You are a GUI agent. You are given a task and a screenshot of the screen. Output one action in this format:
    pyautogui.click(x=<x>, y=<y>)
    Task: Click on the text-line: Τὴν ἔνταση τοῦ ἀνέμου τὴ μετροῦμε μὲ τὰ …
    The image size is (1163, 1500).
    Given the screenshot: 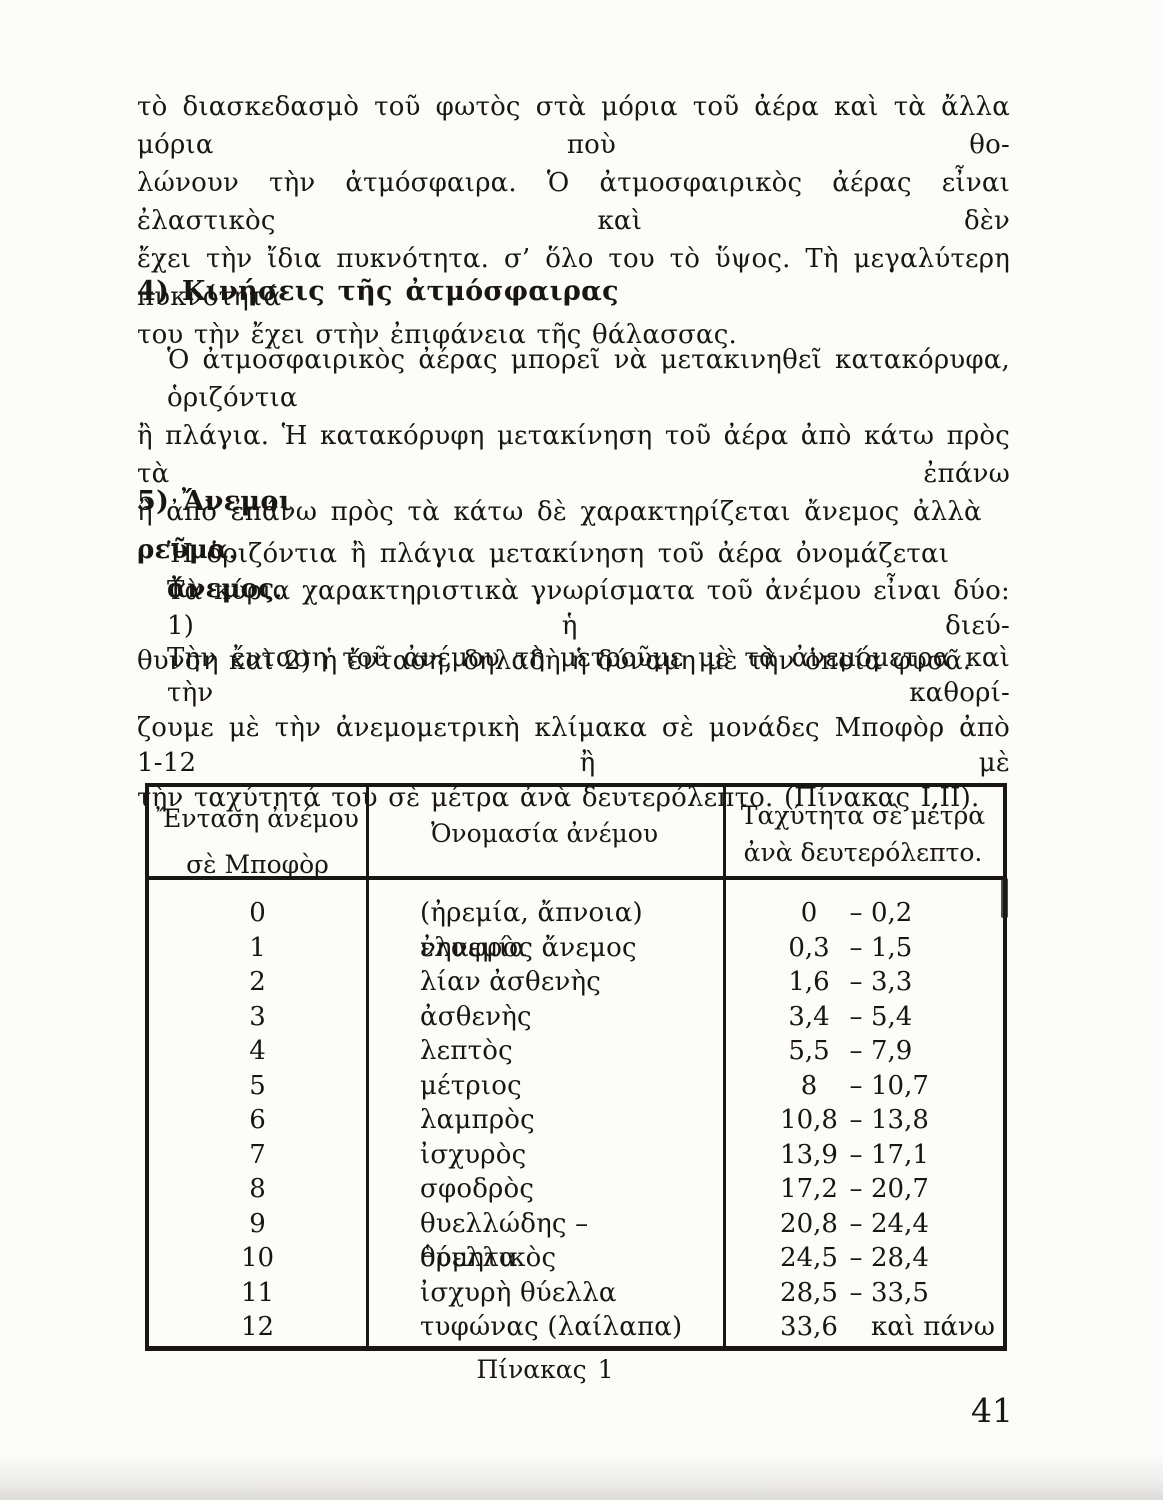 What is the action you would take?
    pyautogui.click(x=588, y=675)
    